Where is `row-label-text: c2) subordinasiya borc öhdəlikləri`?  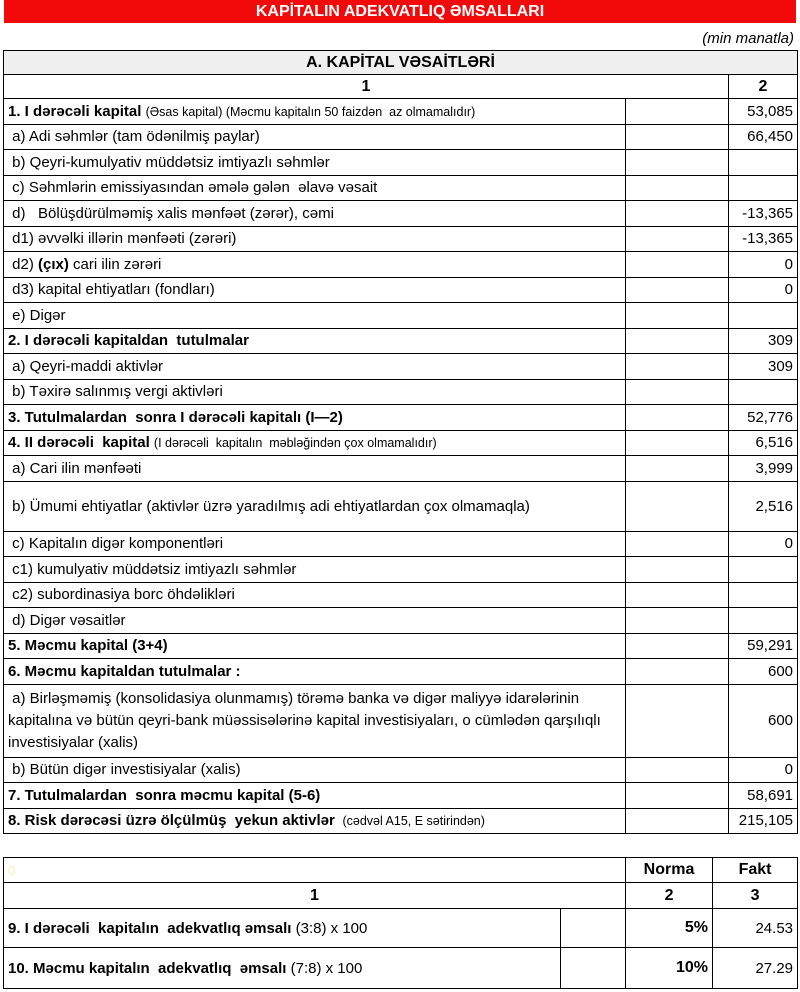 row-label-text: c2) subordinasiya borc öhdəlikləri is located at coordinates (121, 595).